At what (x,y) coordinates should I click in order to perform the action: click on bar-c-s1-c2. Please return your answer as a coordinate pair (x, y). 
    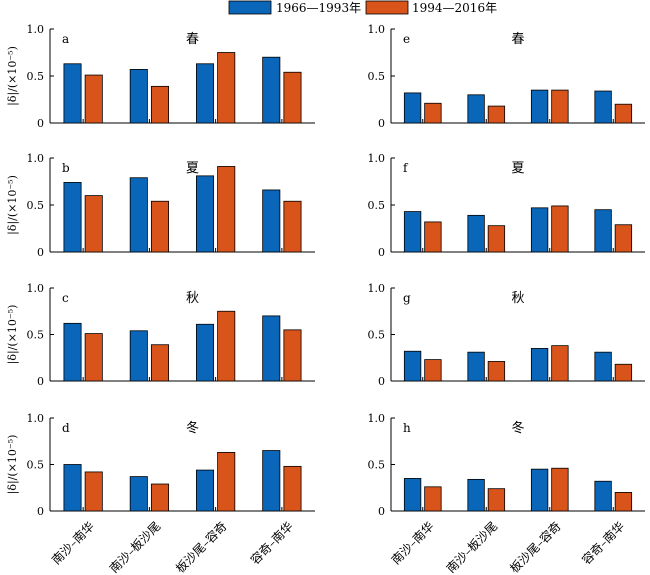
    Looking at the image, I should click on (138, 356).